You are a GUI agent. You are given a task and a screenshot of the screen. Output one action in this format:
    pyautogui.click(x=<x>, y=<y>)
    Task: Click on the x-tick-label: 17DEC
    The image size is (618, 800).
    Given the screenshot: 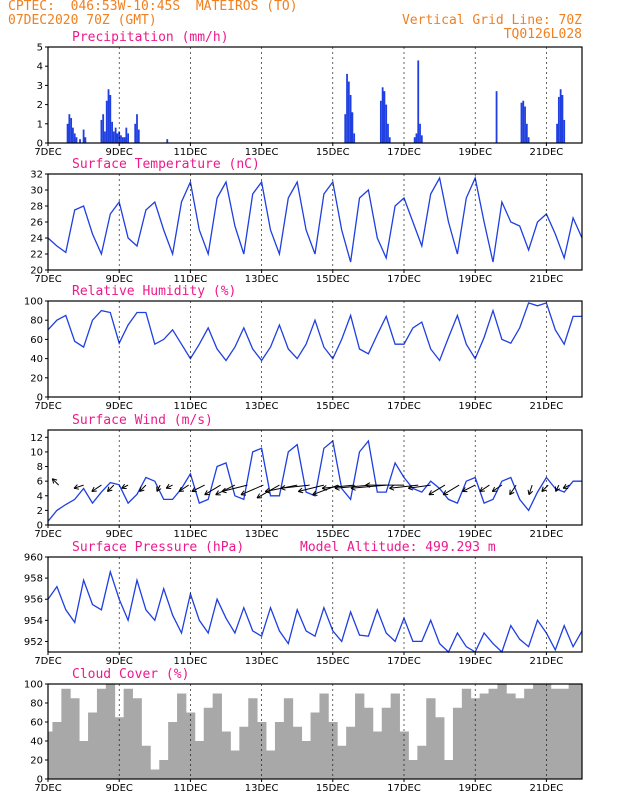 What is the action you would take?
    pyautogui.click(x=404, y=661)
    